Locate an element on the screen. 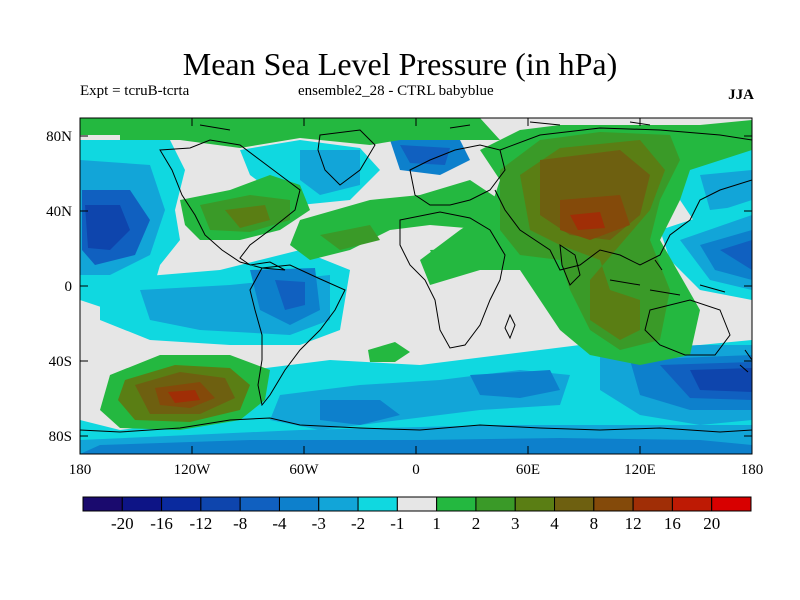  lon-label-180e: 180 is located at coordinates (752, 470).